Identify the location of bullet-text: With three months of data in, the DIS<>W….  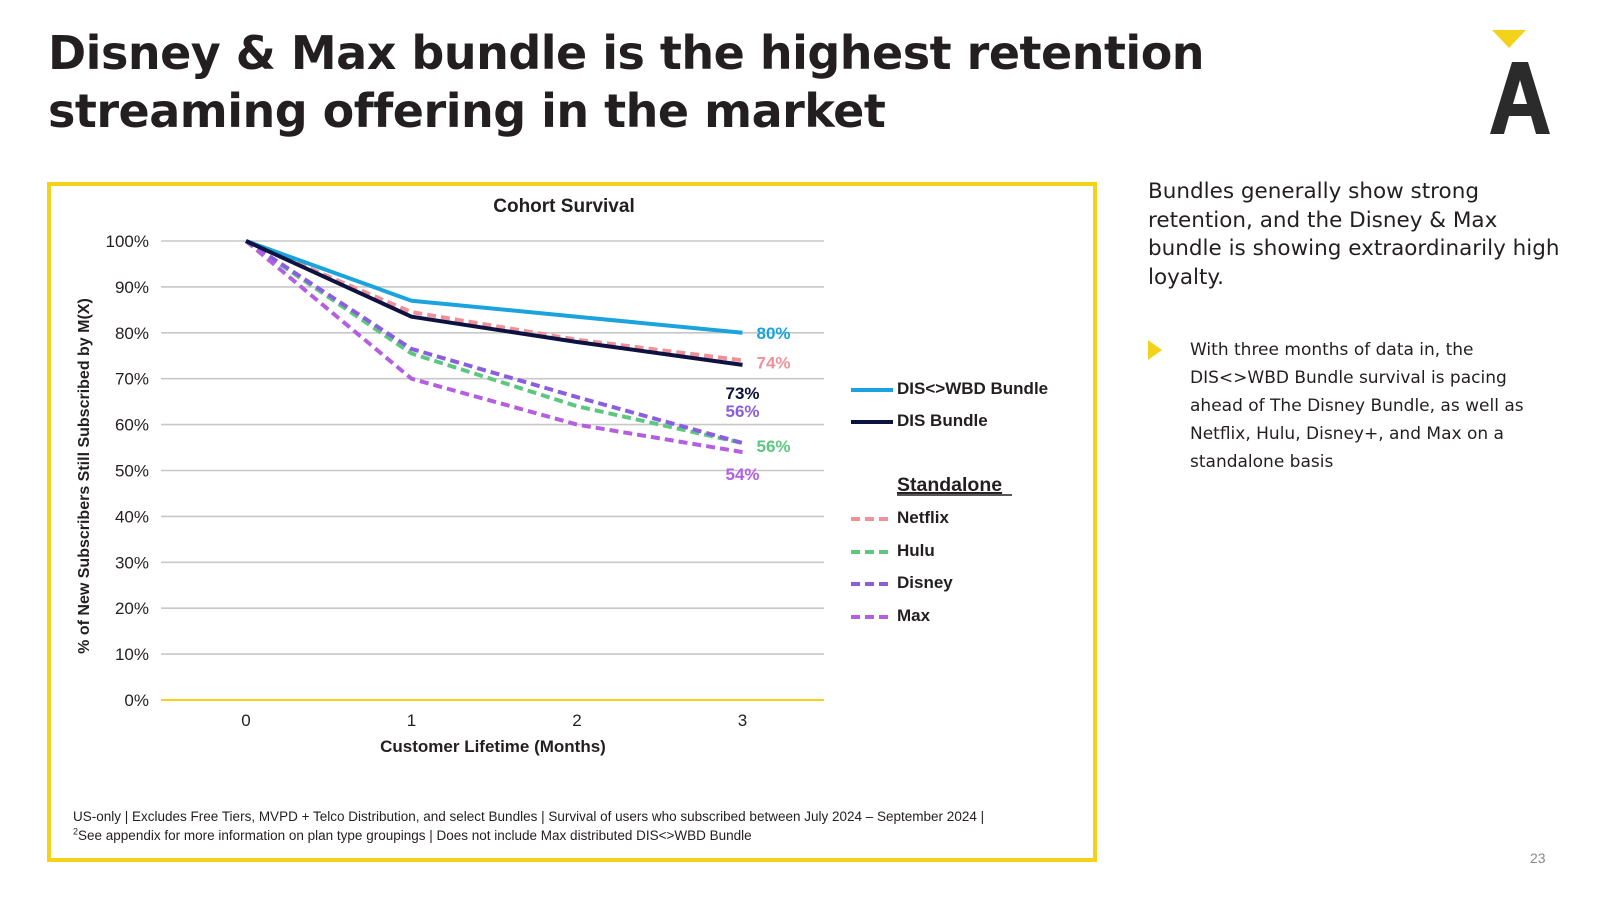
(1357, 406).